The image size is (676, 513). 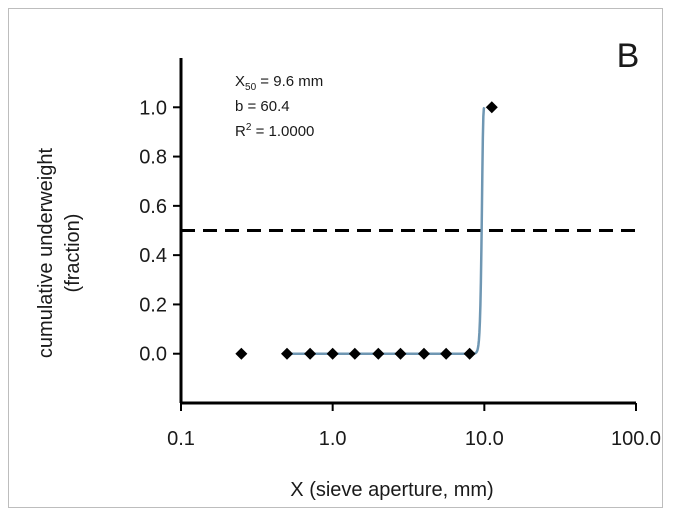 I want to click on y-tick-label-3: 0.6, so click(x=153, y=207).